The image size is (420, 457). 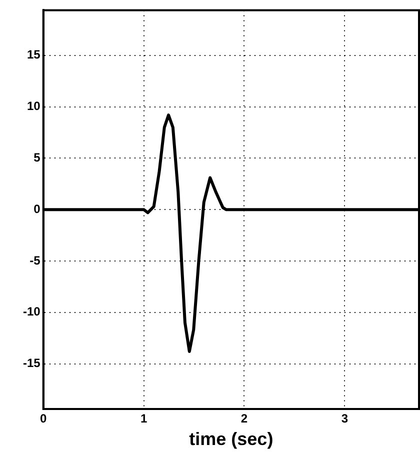 What do you see at coordinates (144, 419) in the screenshot?
I see `x-tick-label: 1` at bounding box center [144, 419].